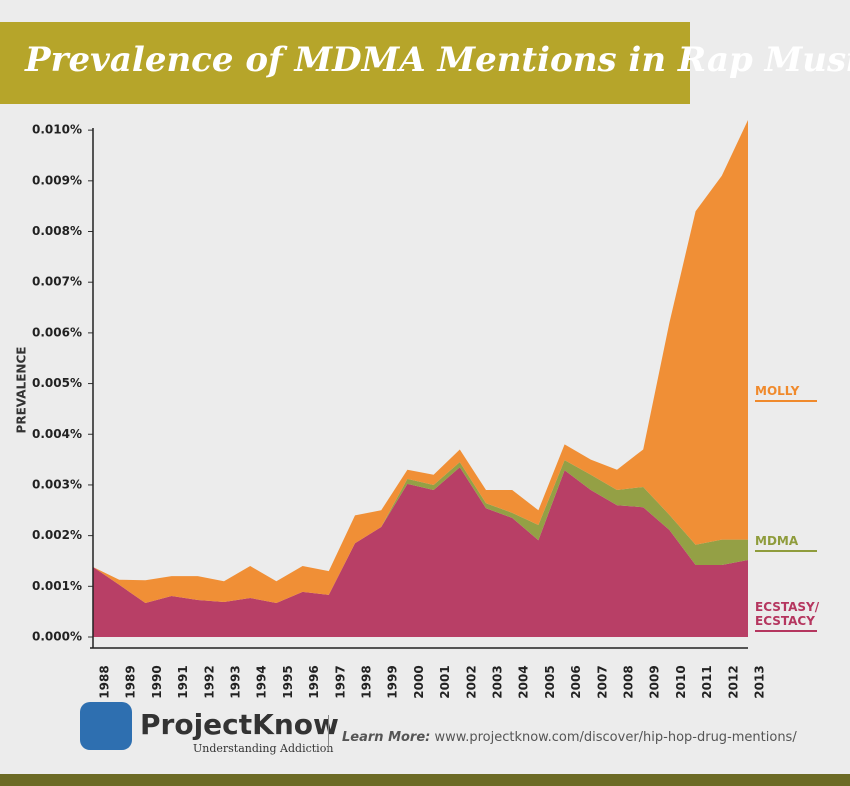 This screenshot has width=850, height=786. Describe the element at coordinates (288, 681) in the screenshot. I see `x-tick-label: 1995` at that location.